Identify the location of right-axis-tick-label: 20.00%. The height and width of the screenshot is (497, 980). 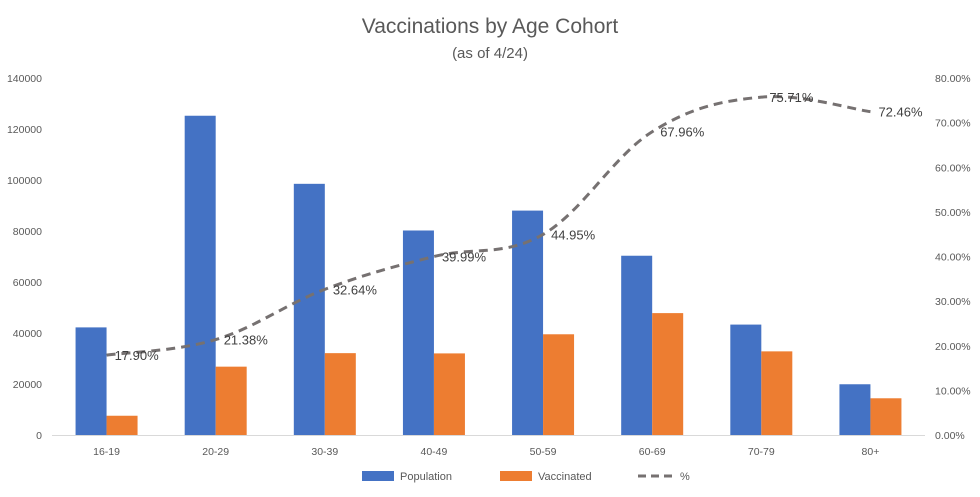
(953, 347).